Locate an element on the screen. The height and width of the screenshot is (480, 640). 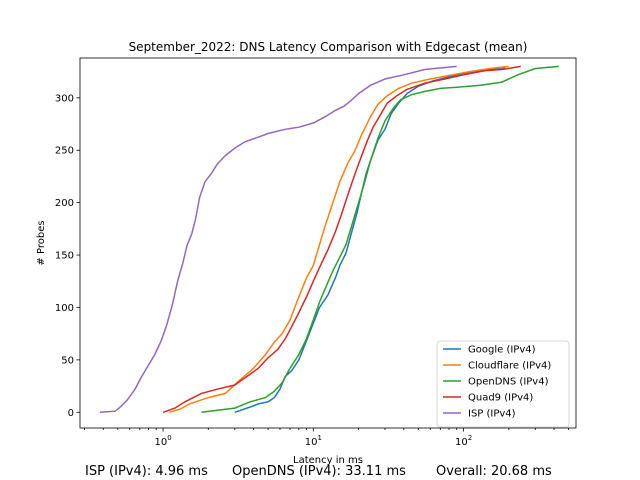
y-tick-label: 0 is located at coordinates (71, 413).